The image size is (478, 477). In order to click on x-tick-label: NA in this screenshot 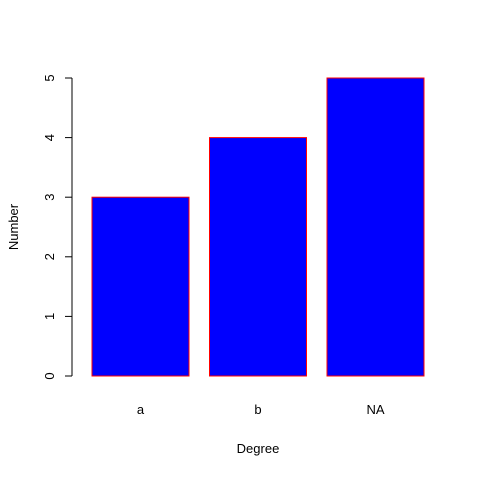, I will do `click(375, 409)`.